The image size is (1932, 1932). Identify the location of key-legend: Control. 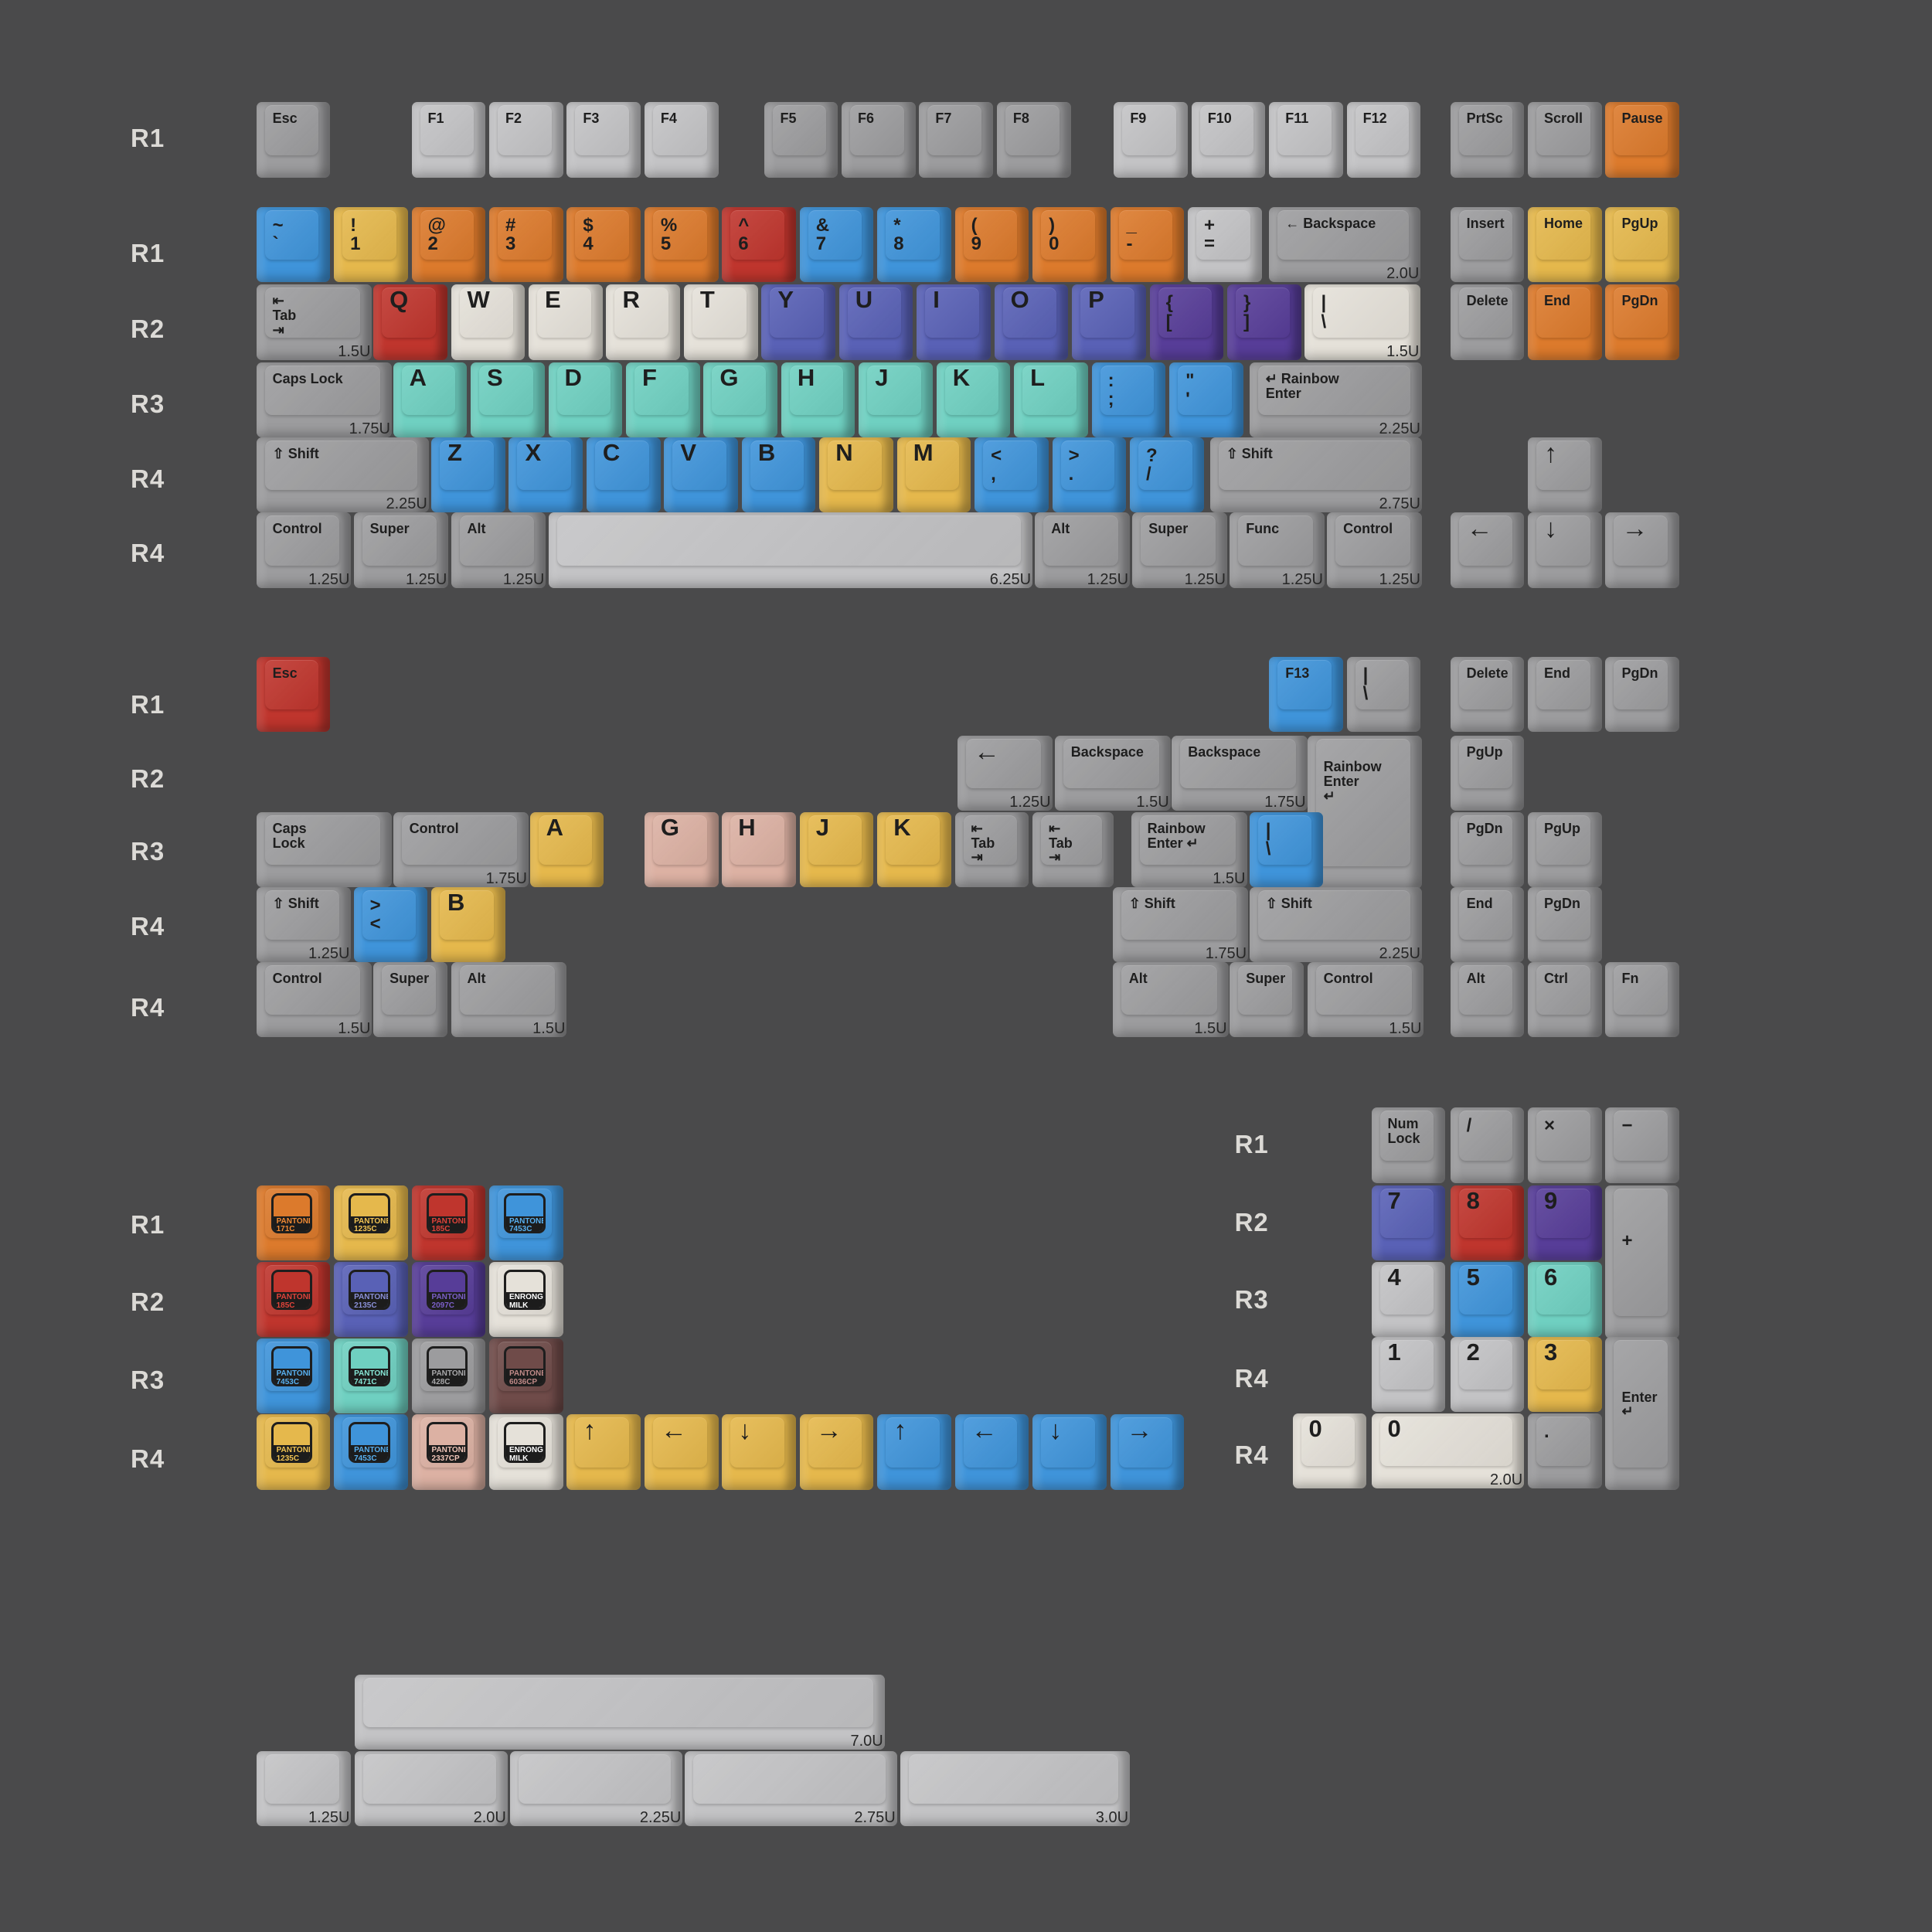
(434, 828).